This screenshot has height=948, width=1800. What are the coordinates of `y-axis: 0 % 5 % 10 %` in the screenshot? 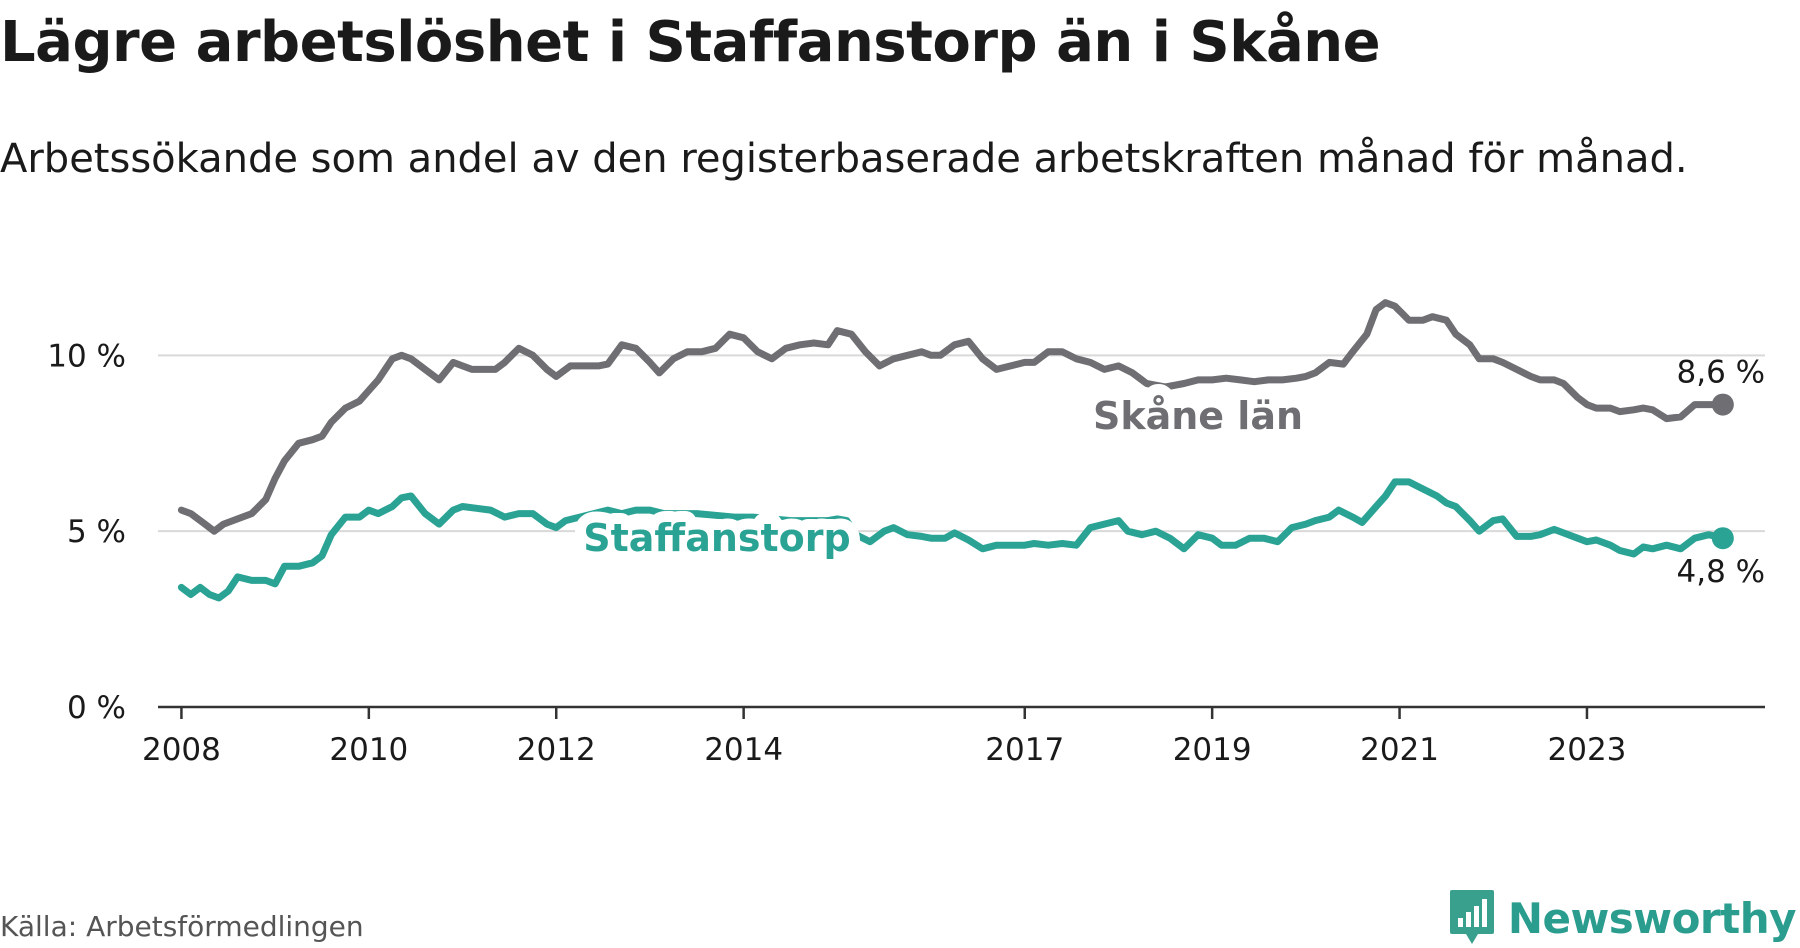 It's located at (86, 532).